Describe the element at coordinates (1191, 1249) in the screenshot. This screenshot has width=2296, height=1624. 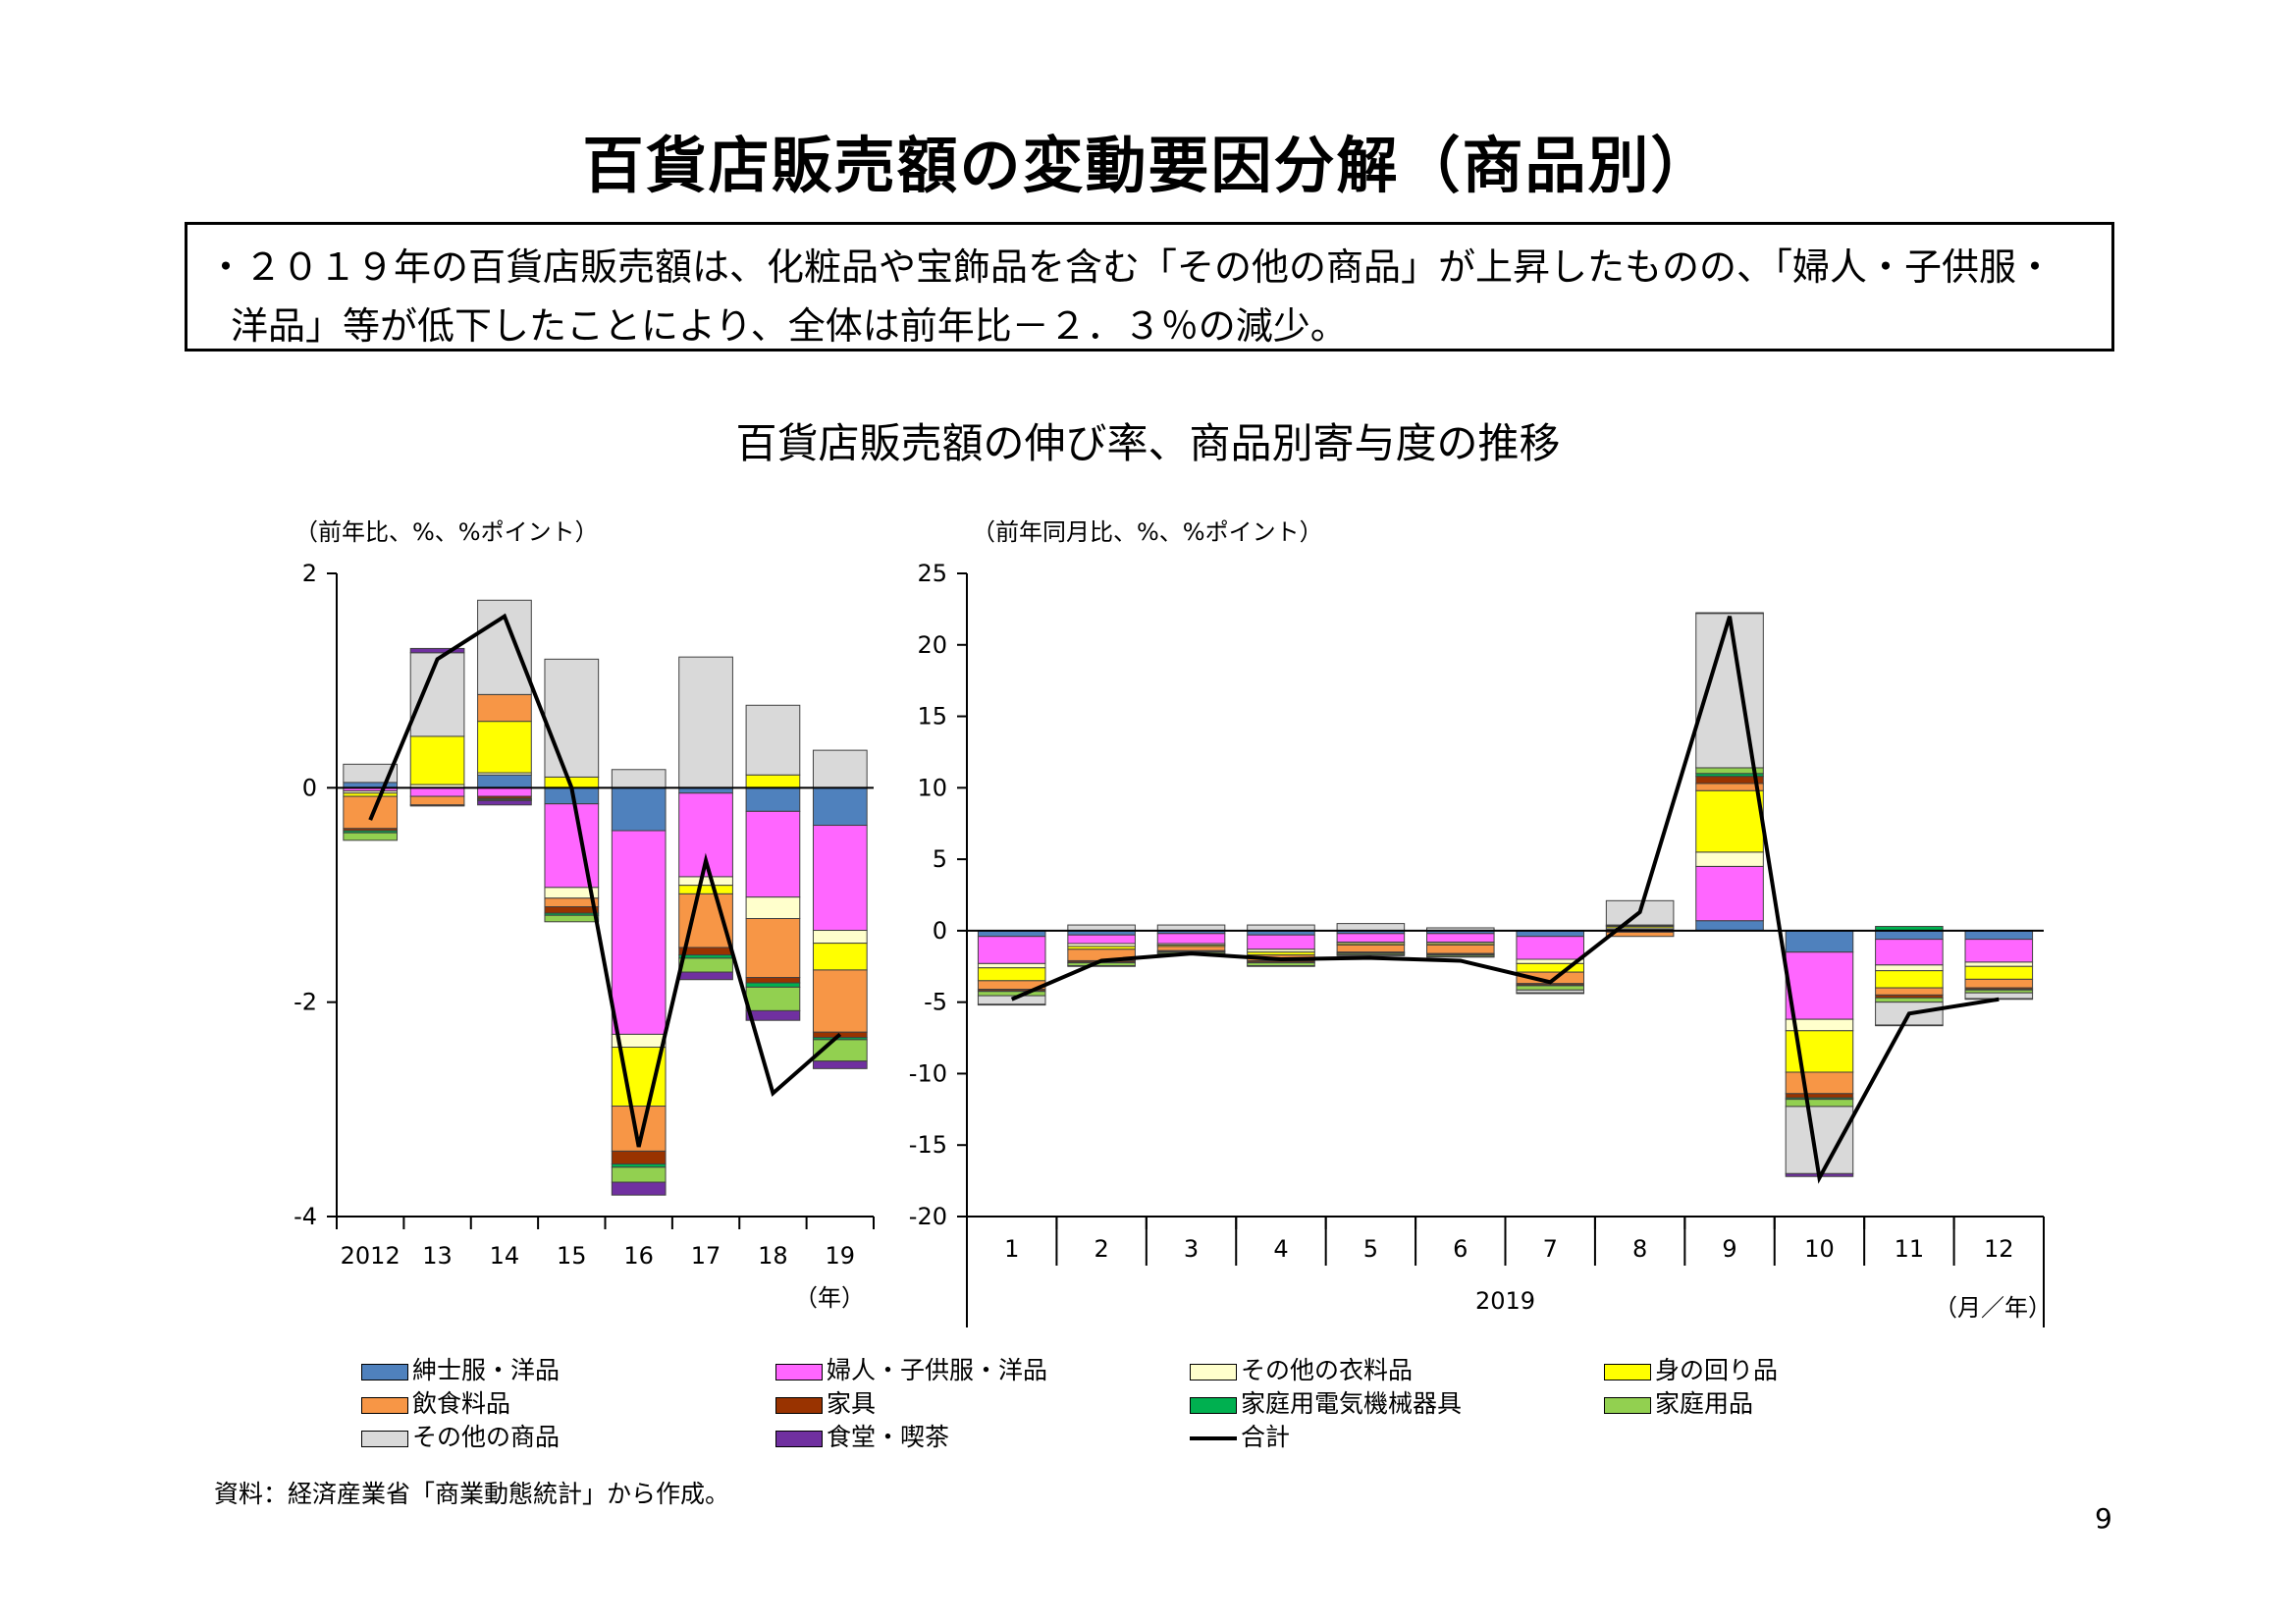
I see `chart2-x-tick-label: 3` at that location.